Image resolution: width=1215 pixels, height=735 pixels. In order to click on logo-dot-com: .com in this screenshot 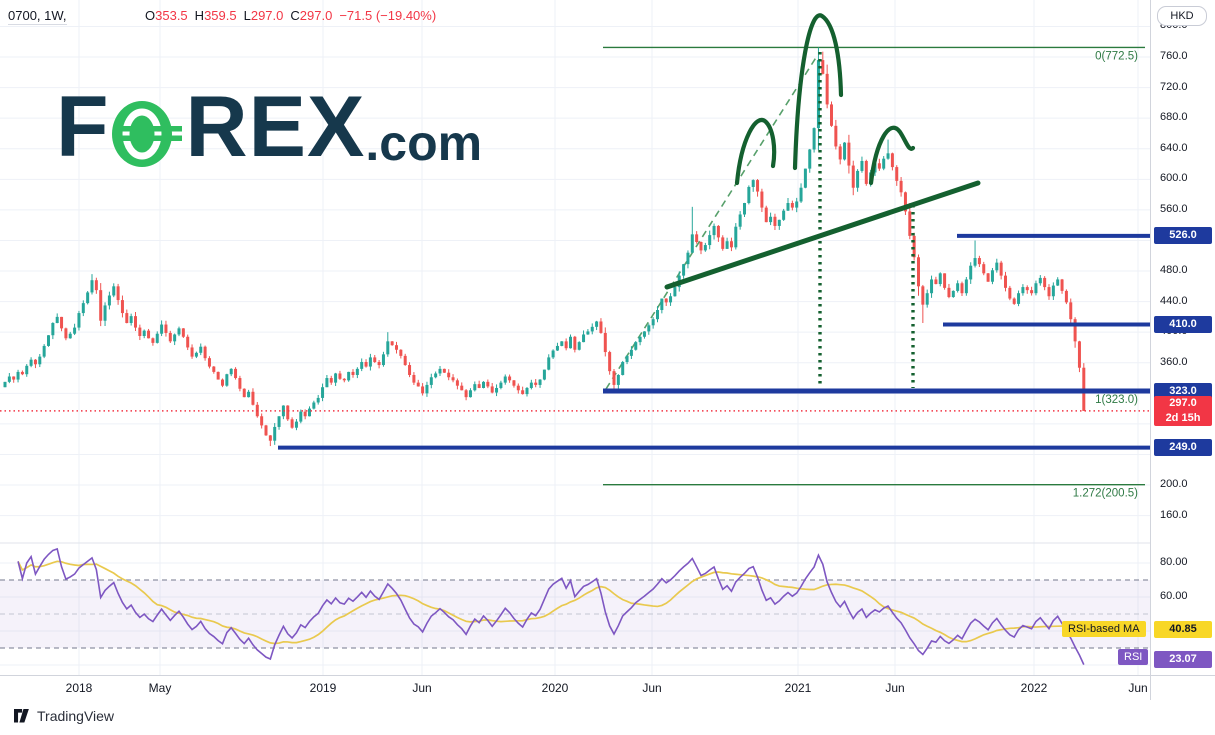, I will do `click(424, 143)`.